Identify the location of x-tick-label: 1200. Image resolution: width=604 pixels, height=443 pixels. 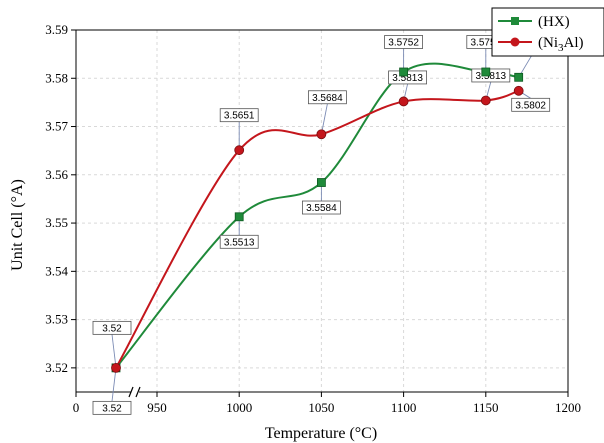
(568, 407).